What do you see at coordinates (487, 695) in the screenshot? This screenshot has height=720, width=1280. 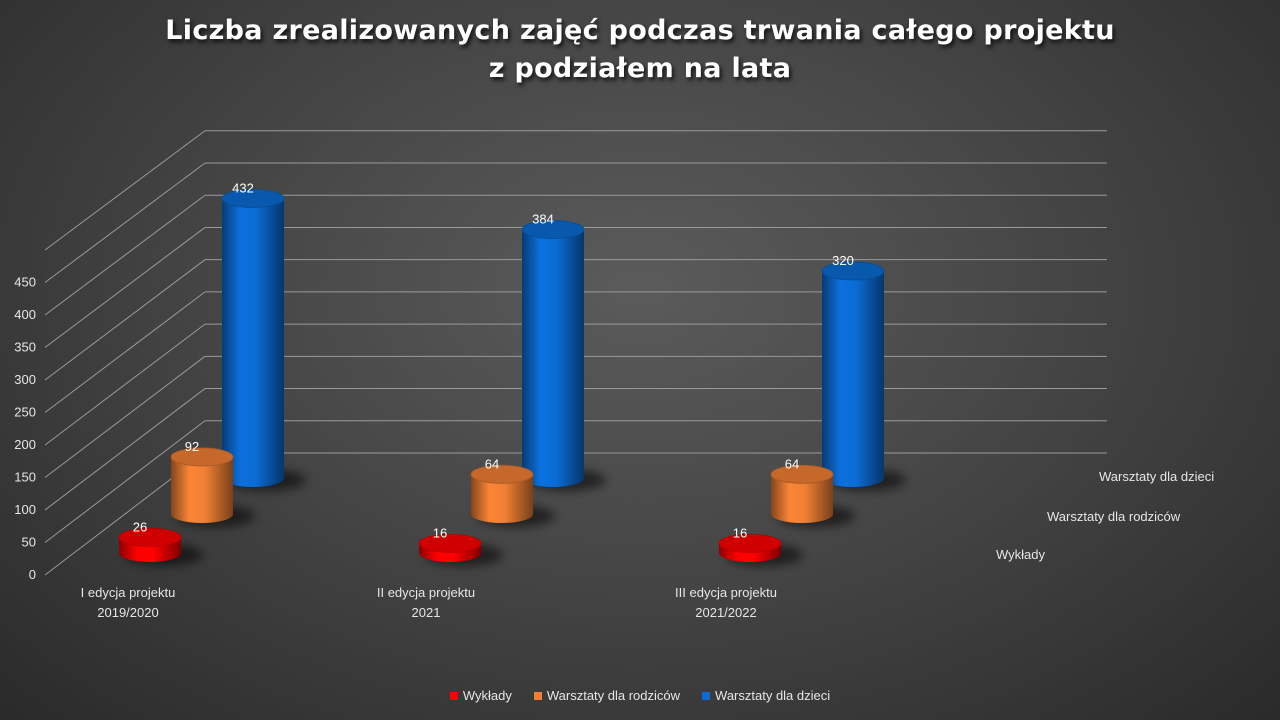 I see `legend-label: Wykłady` at bounding box center [487, 695].